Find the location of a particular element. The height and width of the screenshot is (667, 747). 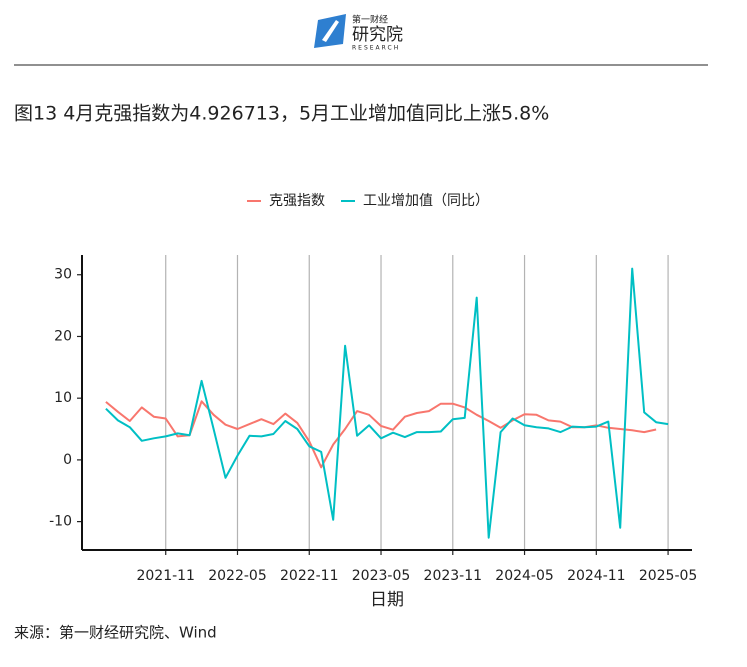

x-tick-label: 2023-05 is located at coordinates (381, 576).